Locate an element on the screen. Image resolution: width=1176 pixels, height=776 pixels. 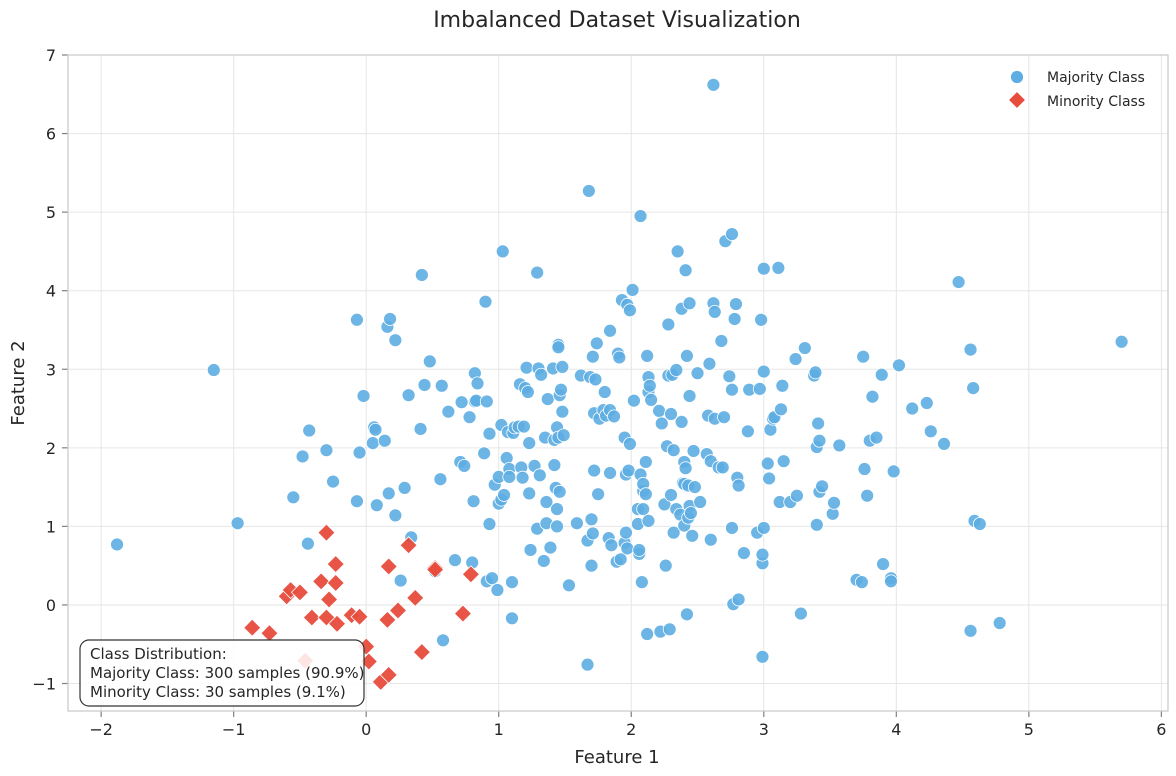
x-tick-label: 2 is located at coordinates (631, 729).